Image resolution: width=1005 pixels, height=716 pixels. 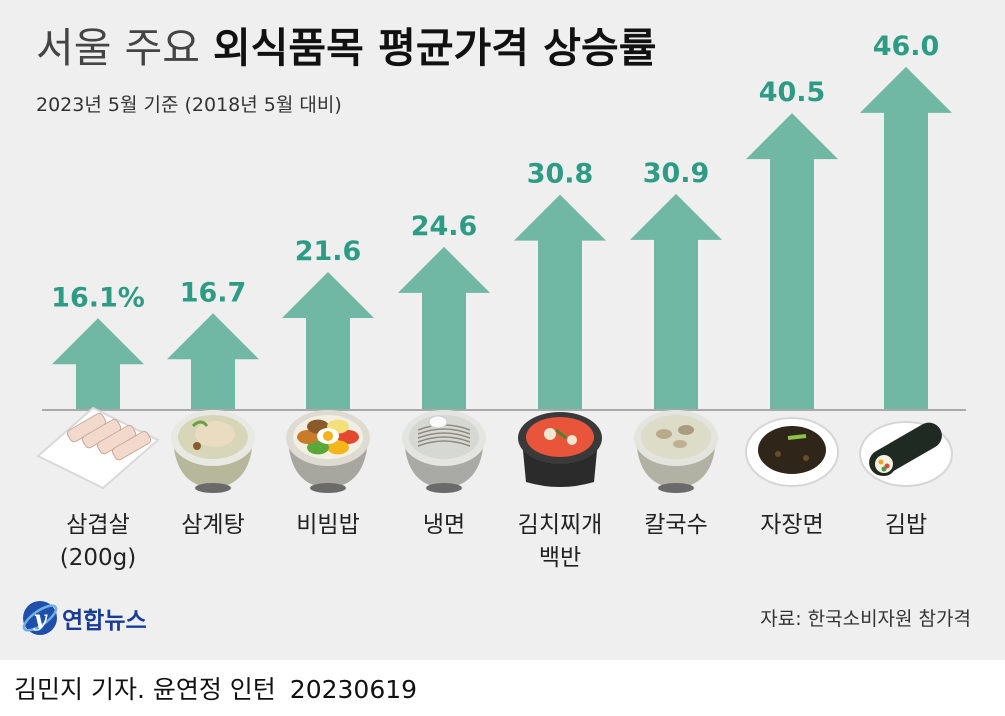 What do you see at coordinates (676, 451) in the screenshot?
I see `kalguksu-bowl-icon` at bounding box center [676, 451].